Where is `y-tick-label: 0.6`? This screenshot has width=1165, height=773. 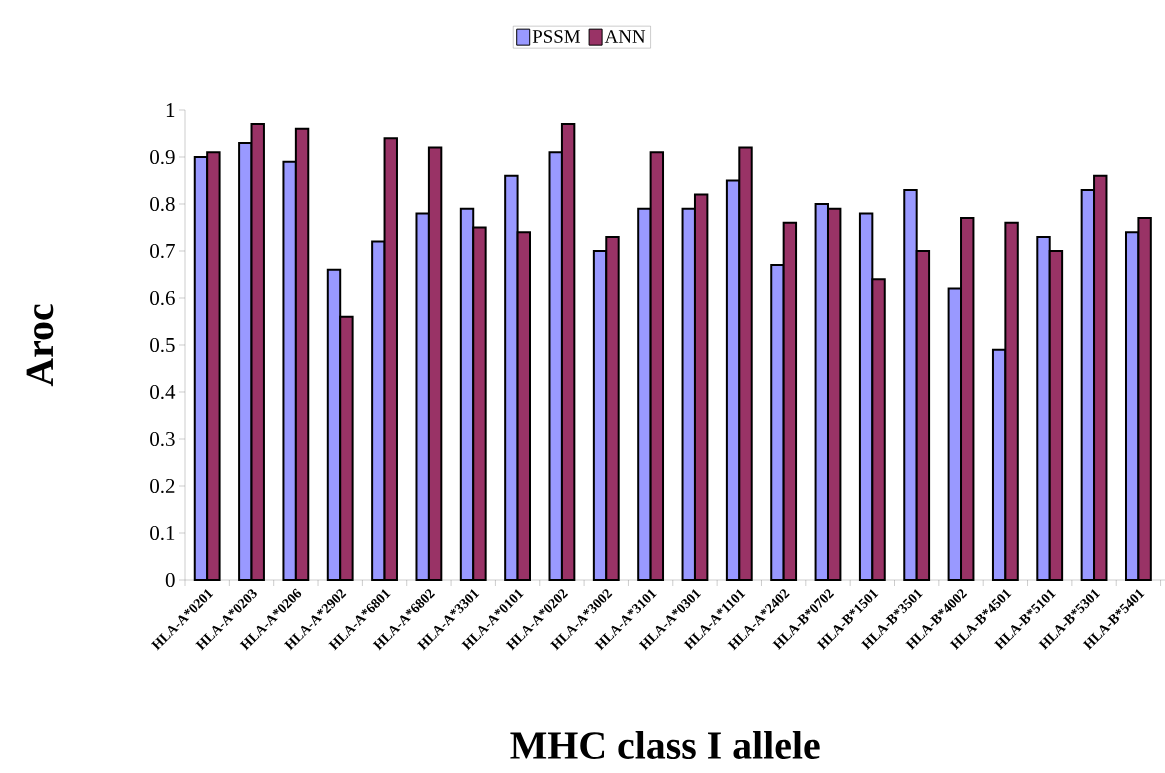 y-tick-label: 0.6 is located at coordinates (162, 298).